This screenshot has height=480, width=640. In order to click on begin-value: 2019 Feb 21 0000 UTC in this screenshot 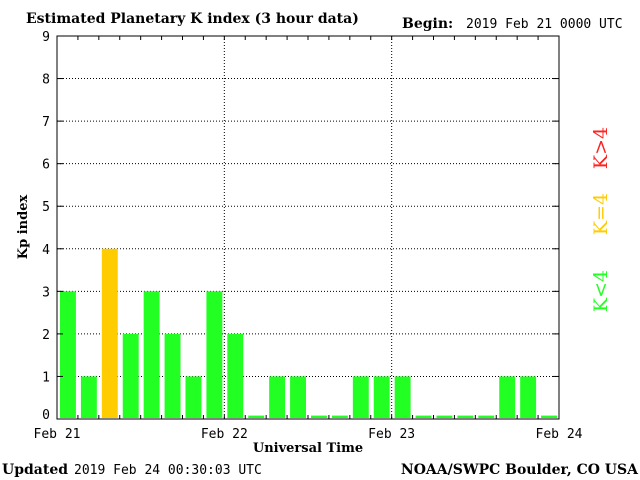, I will do `click(544, 24)`.